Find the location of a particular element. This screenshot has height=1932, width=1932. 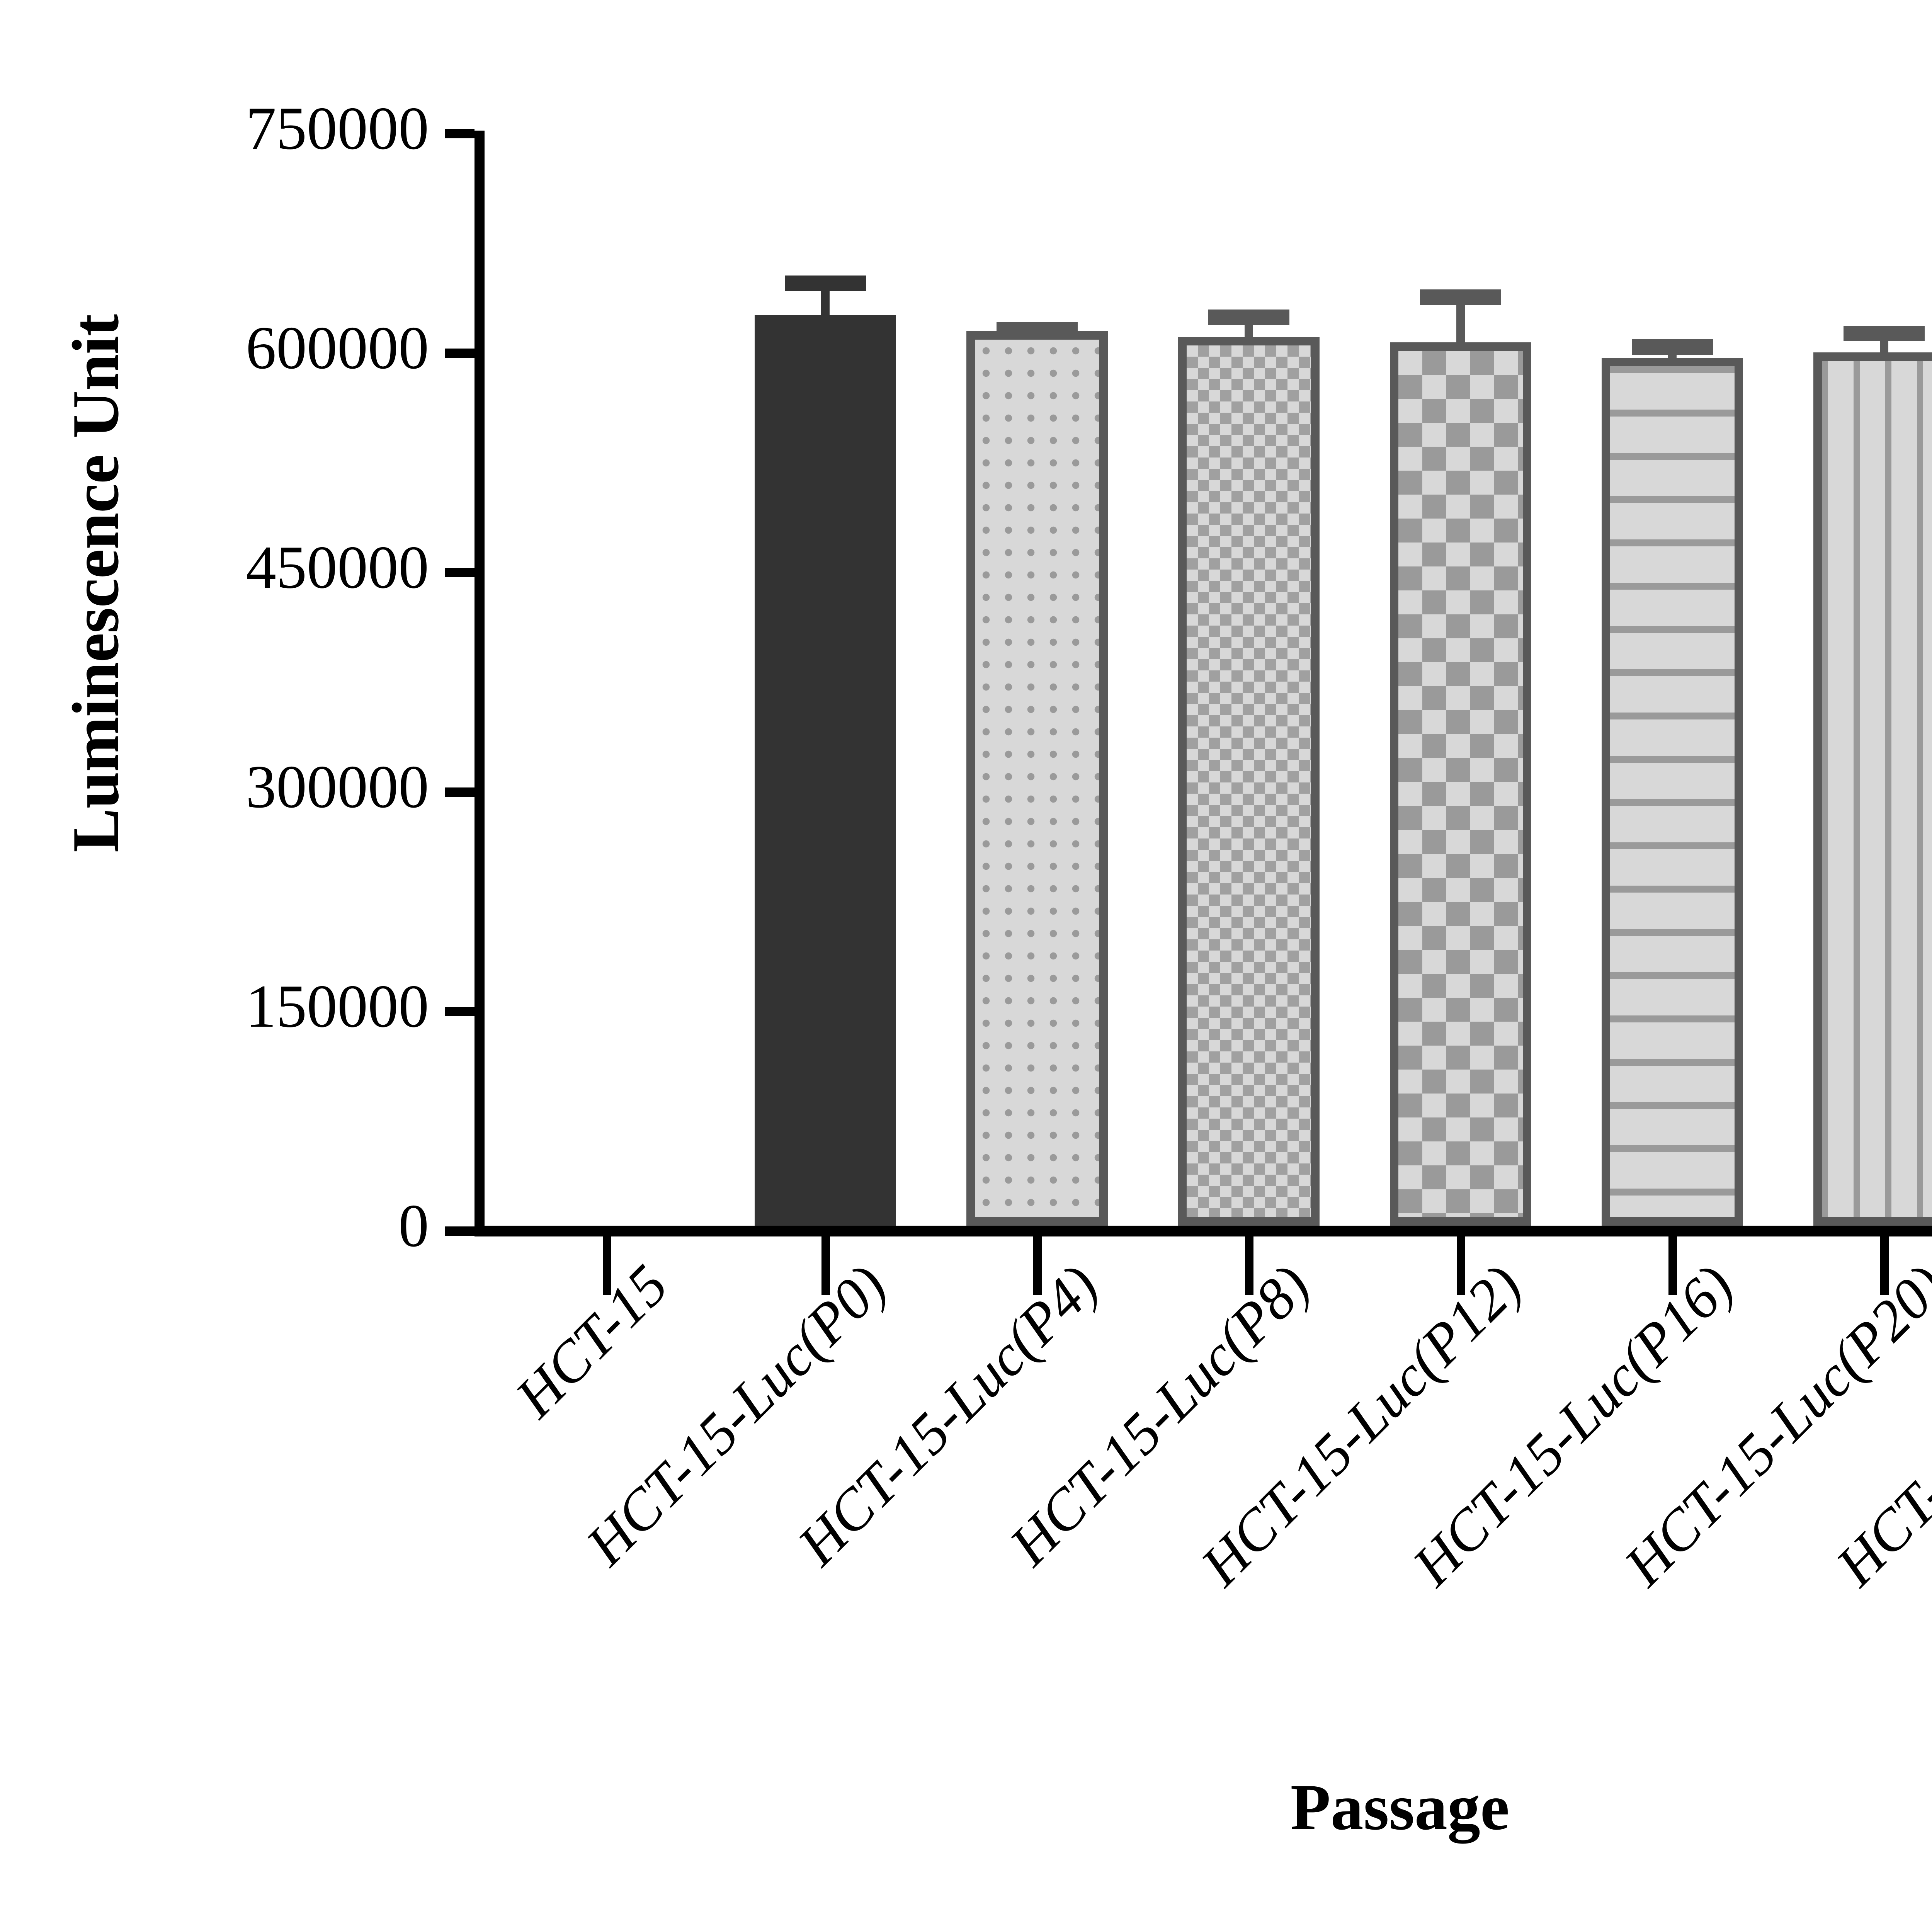

bar-hct15-luc-p8 is located at coordinates (1249, 781).